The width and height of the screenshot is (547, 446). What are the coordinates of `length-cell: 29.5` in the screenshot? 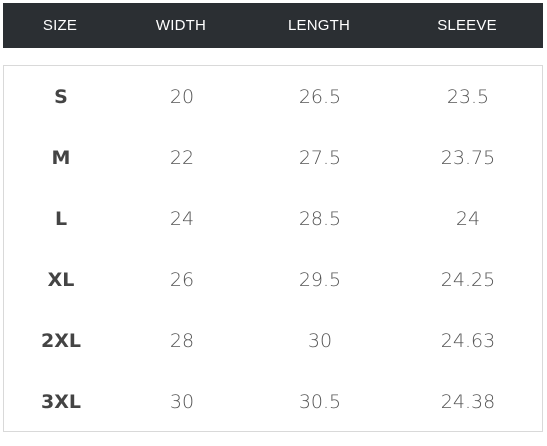 It's located at (320, 280).